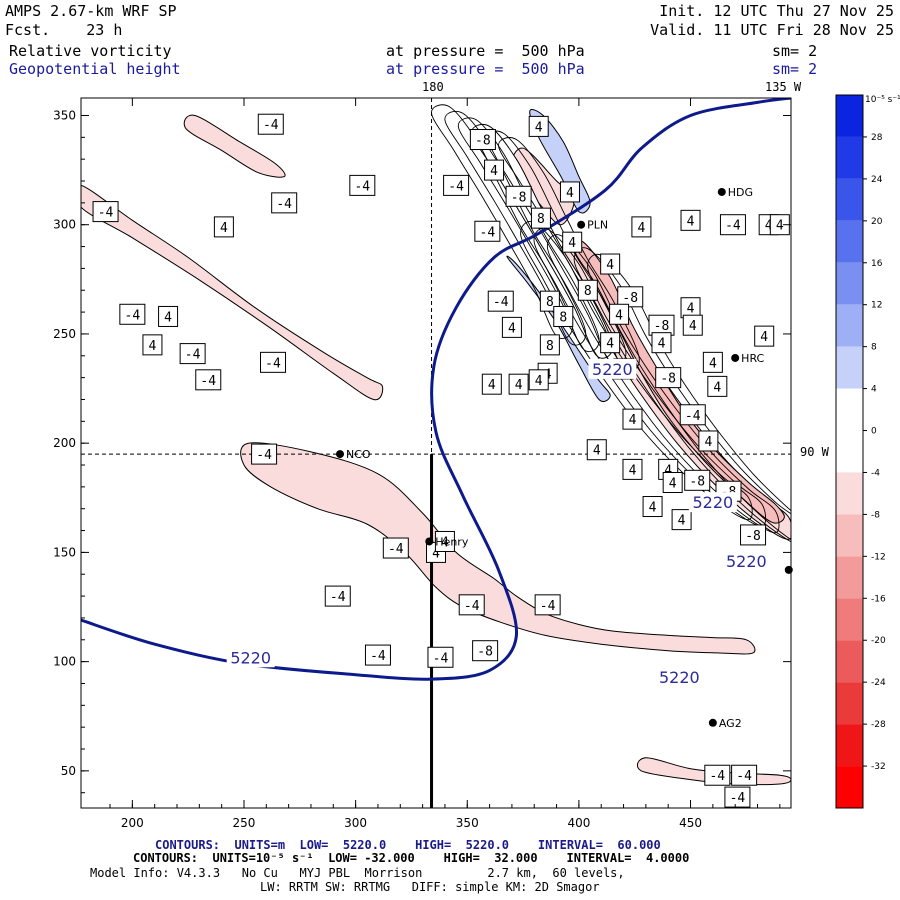 The image size is (900, 900). I want to click on y-tick-label: 200, so click(64, 443).